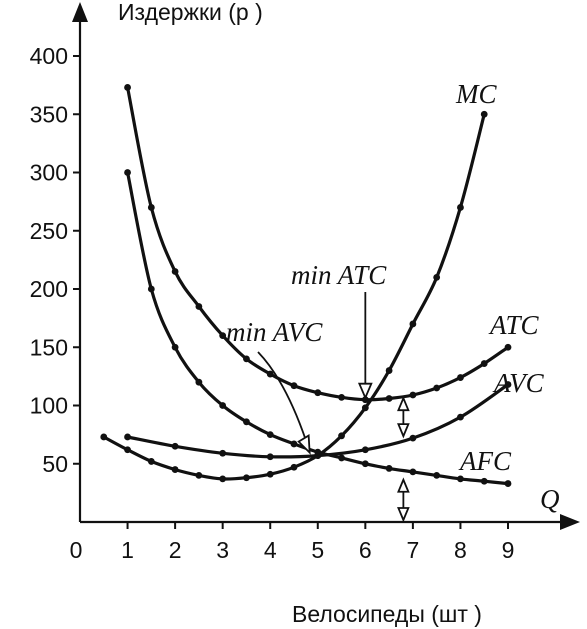 The height and width of the screenshot is (629, 587). I want to click on y-axis-label: Издержки (р ), so click(190, 12).